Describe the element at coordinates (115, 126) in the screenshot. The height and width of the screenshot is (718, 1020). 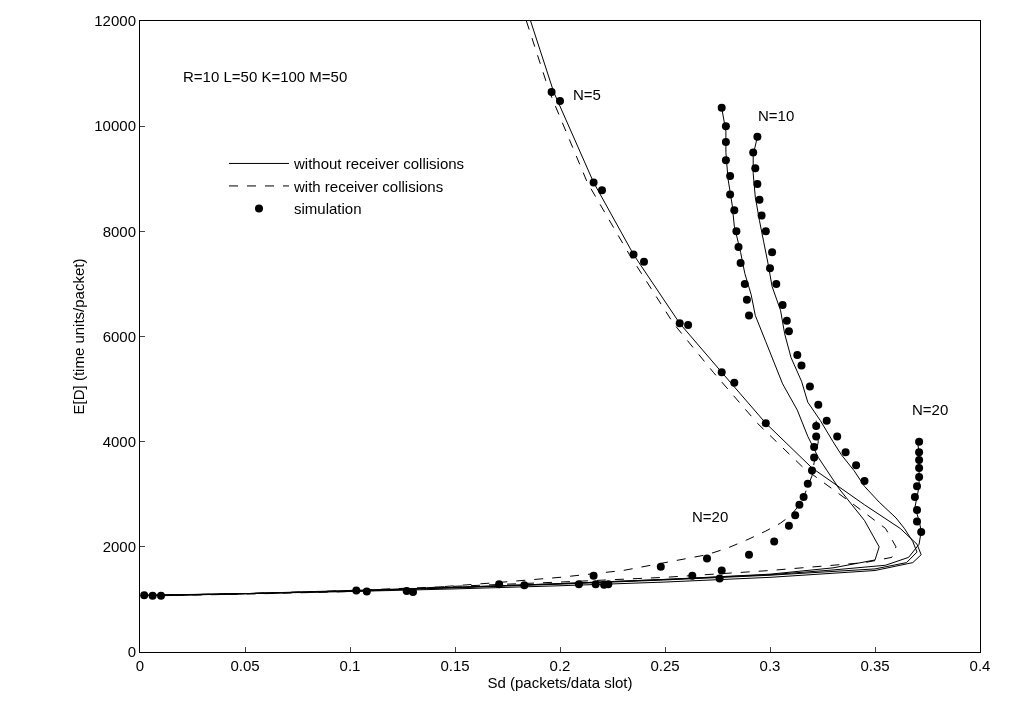
I see `y-tick-label: 10000` at that location.